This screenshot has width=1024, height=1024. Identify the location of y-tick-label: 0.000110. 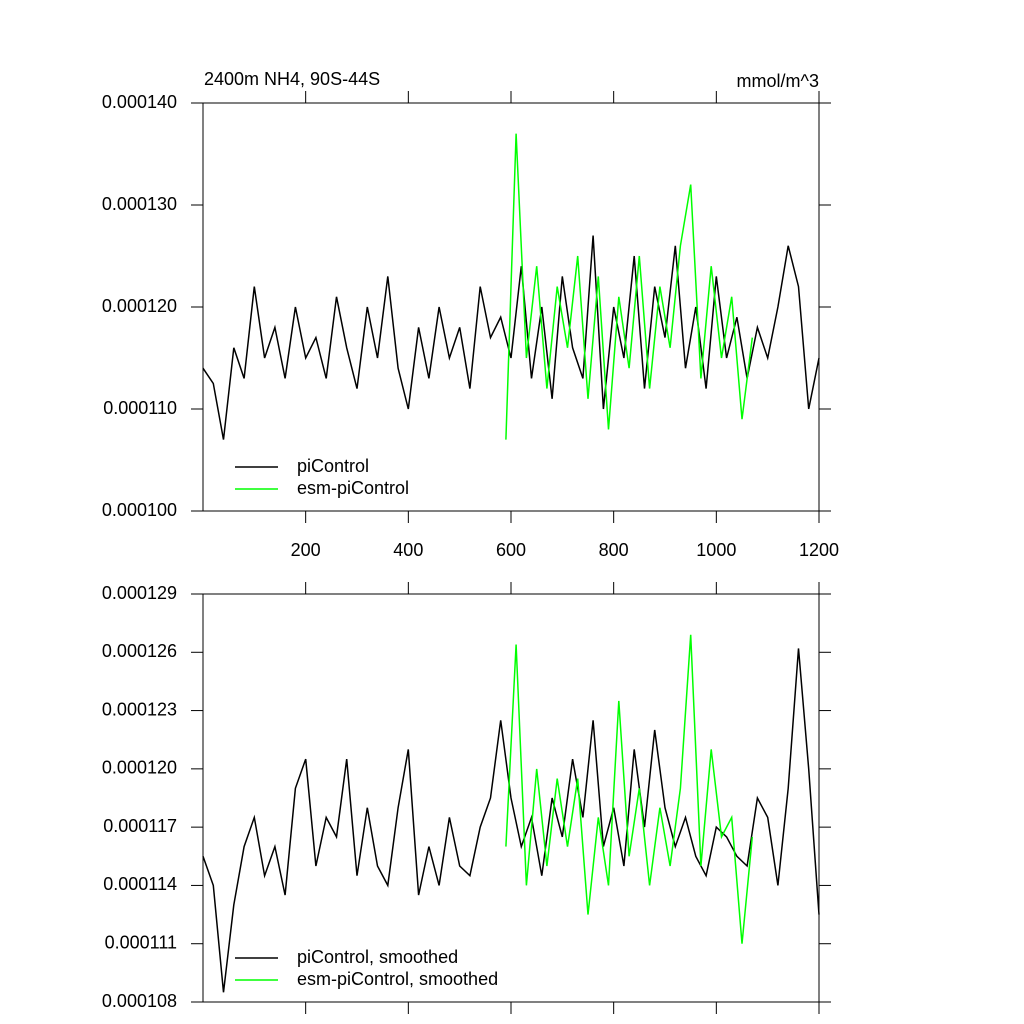
(140, 408).